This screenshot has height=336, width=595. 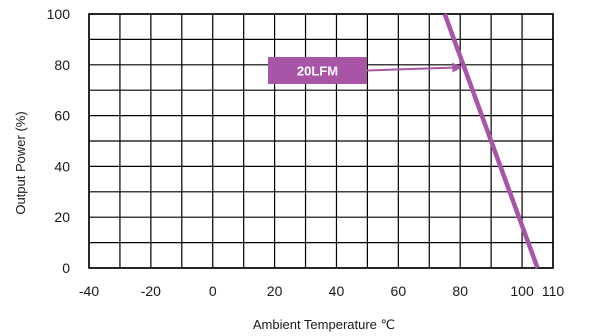 What do you see at coordinates (337, 291) in the screenshot?
I see `x-tick-label: 40` at bounding box center [337, 291].